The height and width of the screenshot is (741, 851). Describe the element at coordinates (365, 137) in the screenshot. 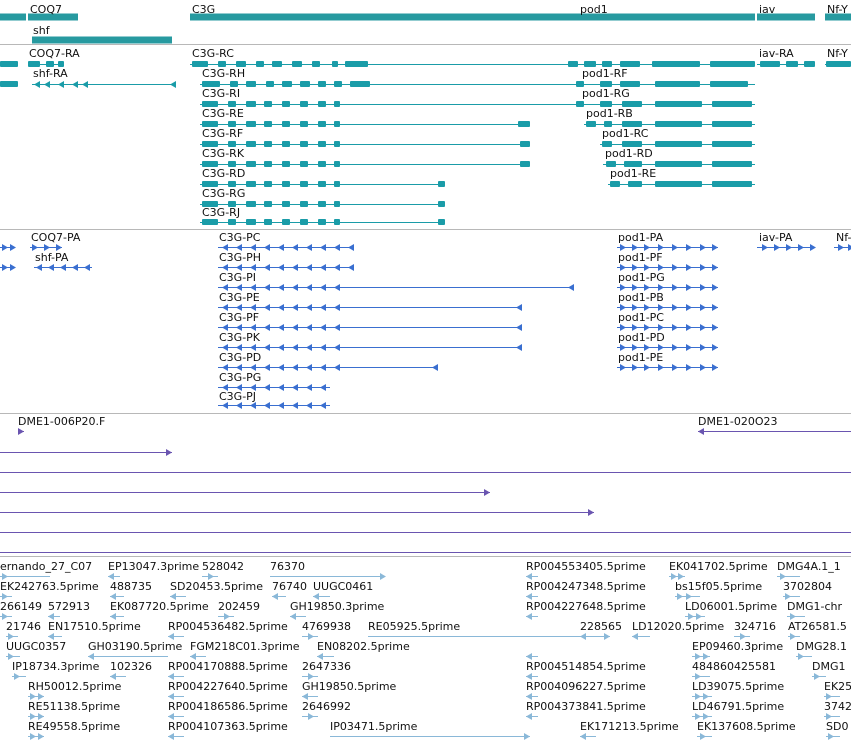

I see `transcript-feature: C3G-RF` at that location.